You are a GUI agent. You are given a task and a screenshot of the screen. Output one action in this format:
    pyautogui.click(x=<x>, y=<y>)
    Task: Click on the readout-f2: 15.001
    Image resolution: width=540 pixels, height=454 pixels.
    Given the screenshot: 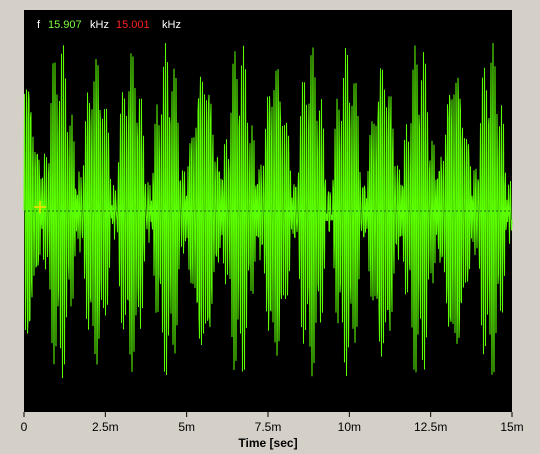 What is the action you would take?
    pyautogui.click(x=133, y=25)
    